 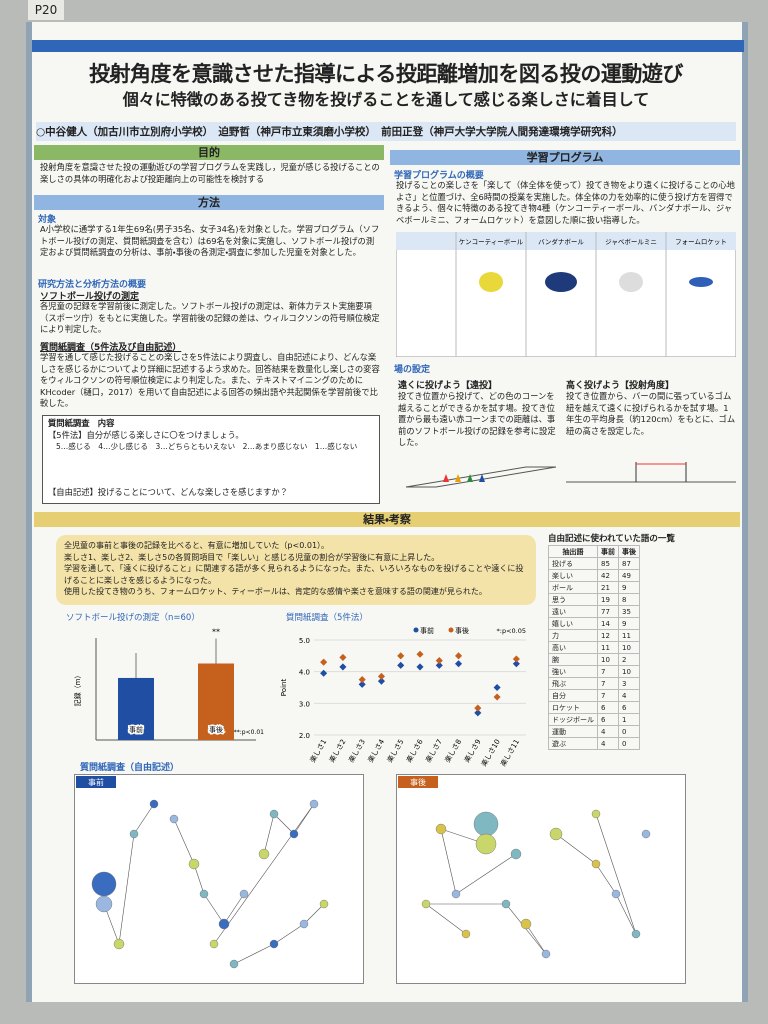 I want to click on cell: 0, so click(x=629, y=743).